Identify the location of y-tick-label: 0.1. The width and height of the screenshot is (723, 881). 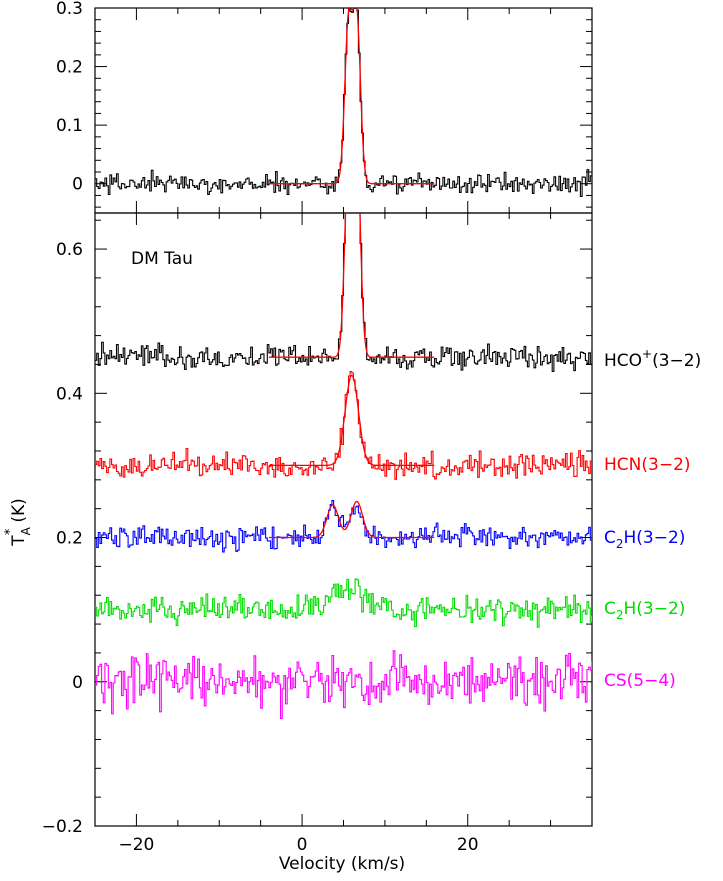
(69, 126).